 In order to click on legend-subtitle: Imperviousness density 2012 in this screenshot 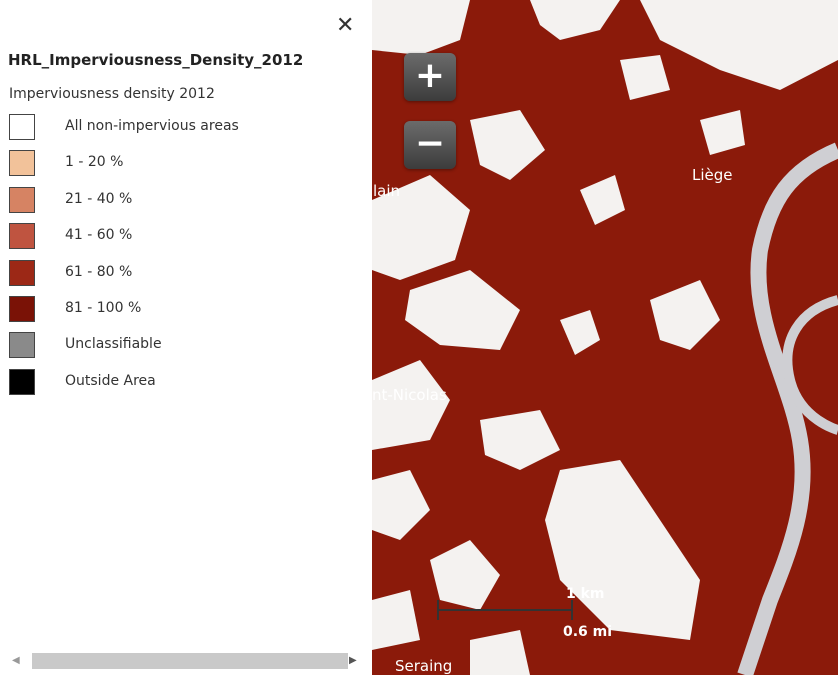, I will do `click(112, 94)`.